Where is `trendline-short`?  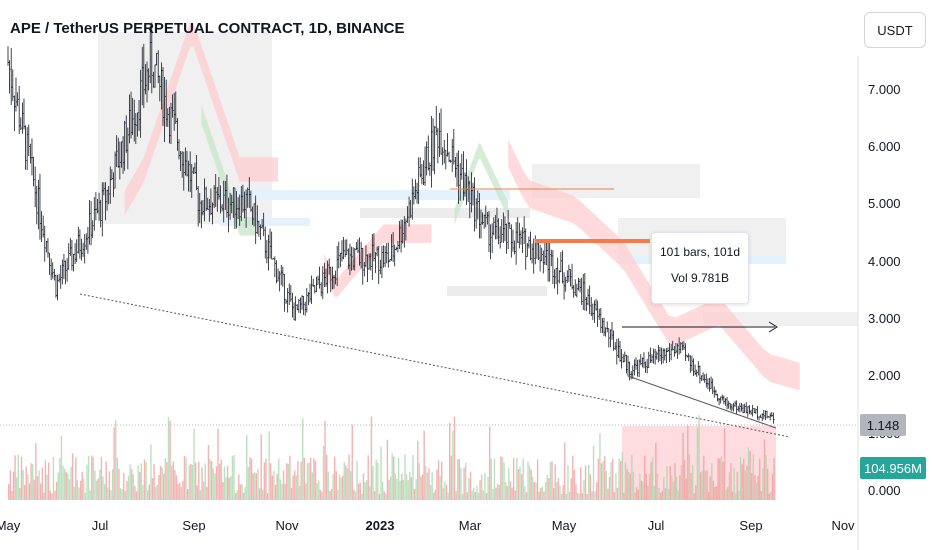 trendline-short is located at coordinates (702, 402).